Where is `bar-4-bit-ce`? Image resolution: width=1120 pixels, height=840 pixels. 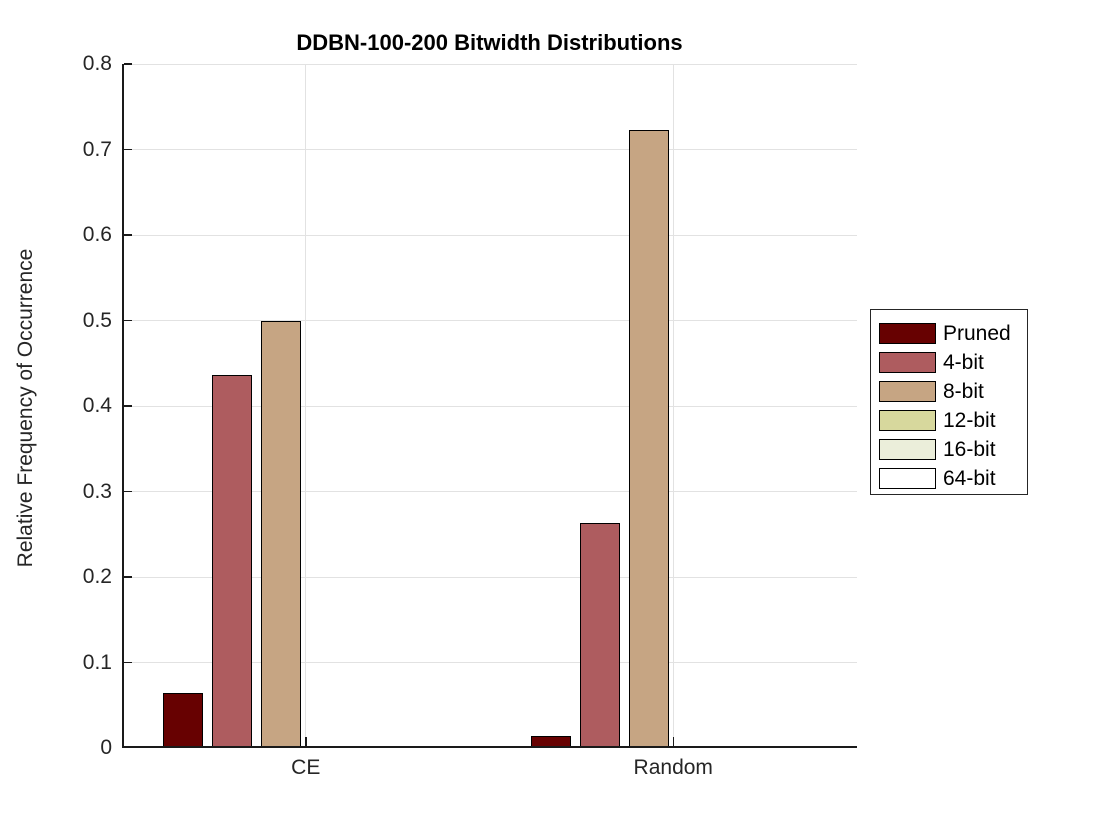 bar-4-bit-ce is located at coordinates (232, 561).